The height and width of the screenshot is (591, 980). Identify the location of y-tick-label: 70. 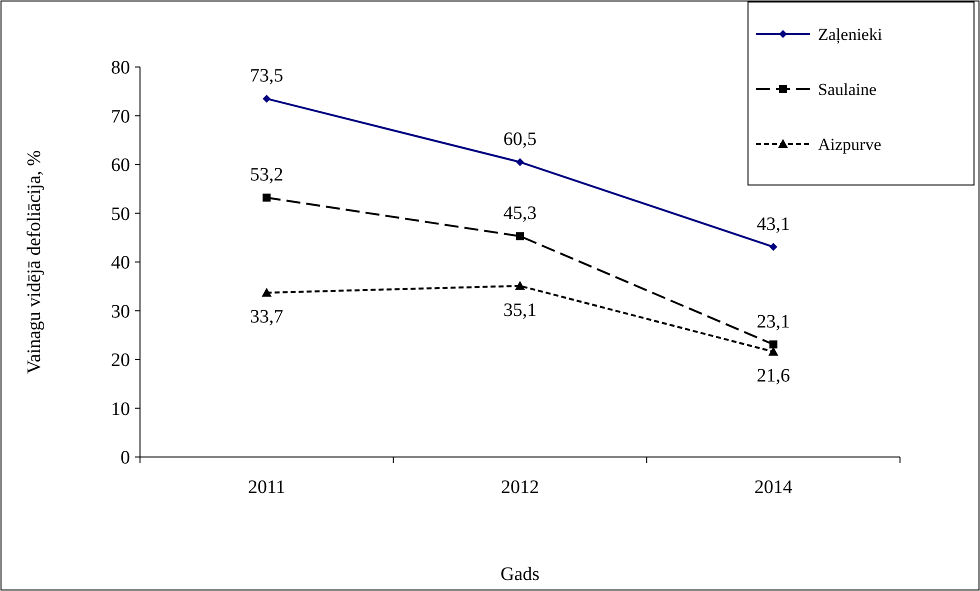
(120, 117).